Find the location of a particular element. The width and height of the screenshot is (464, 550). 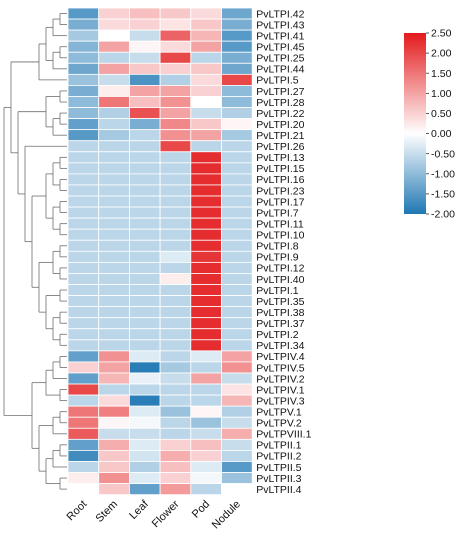

row-label: PvLTPIV.3 is located at coordinates (280, 401).